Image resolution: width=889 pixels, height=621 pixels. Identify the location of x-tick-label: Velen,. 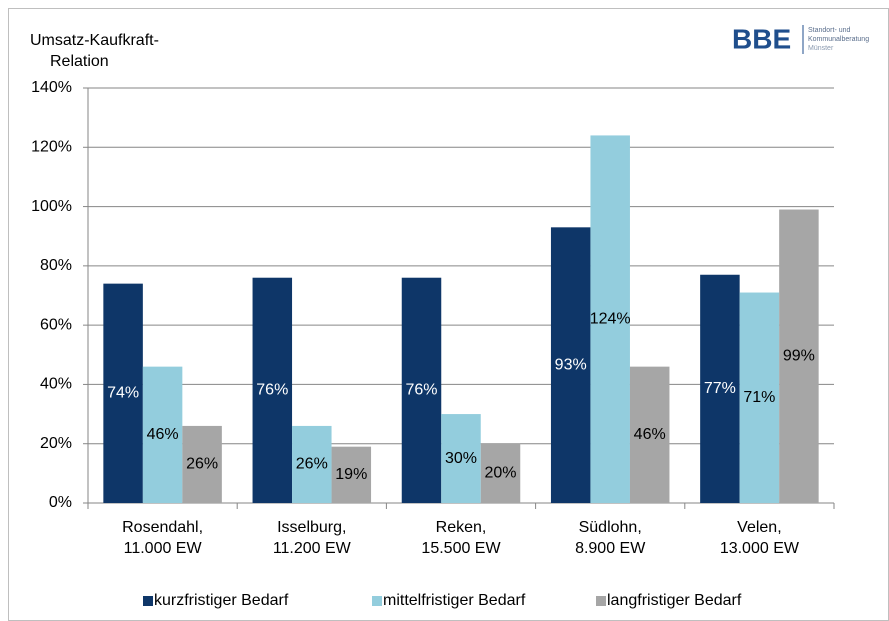
(759, 527).